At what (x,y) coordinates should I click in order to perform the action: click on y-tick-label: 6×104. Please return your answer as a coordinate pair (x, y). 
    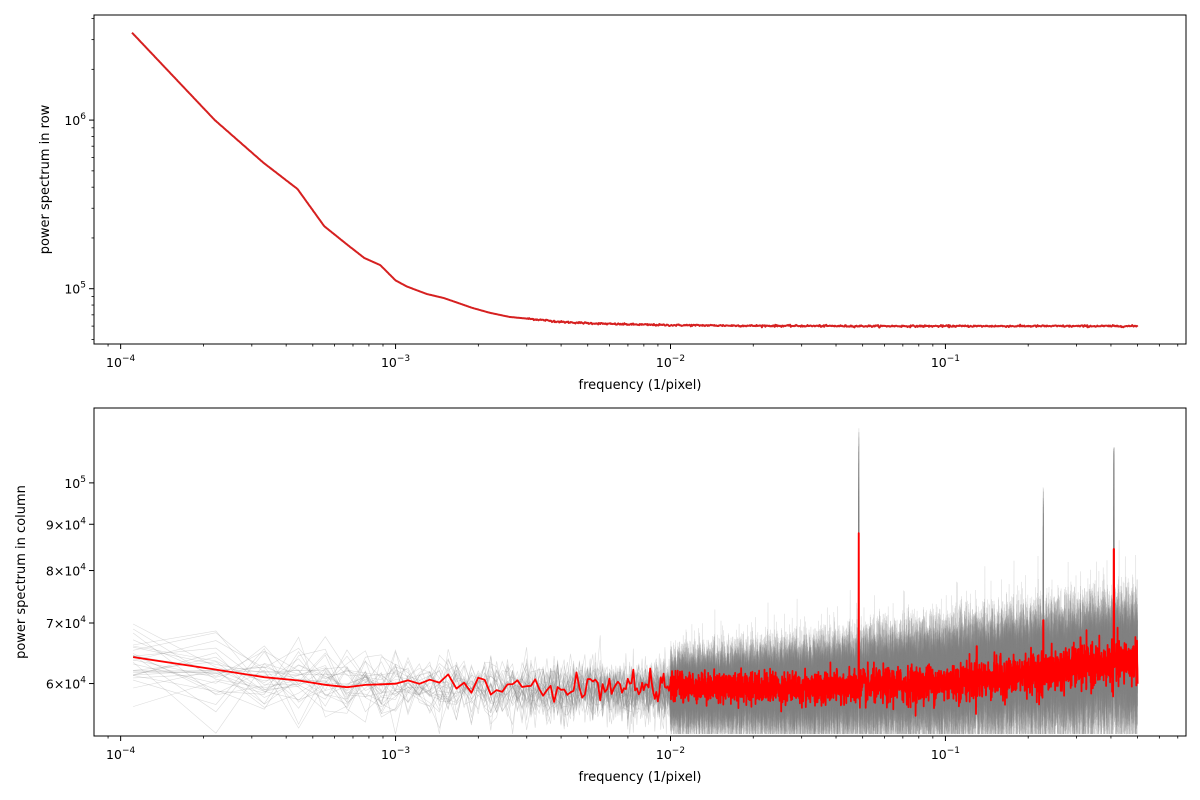
    Looking at the image, I should click on (66, 684).